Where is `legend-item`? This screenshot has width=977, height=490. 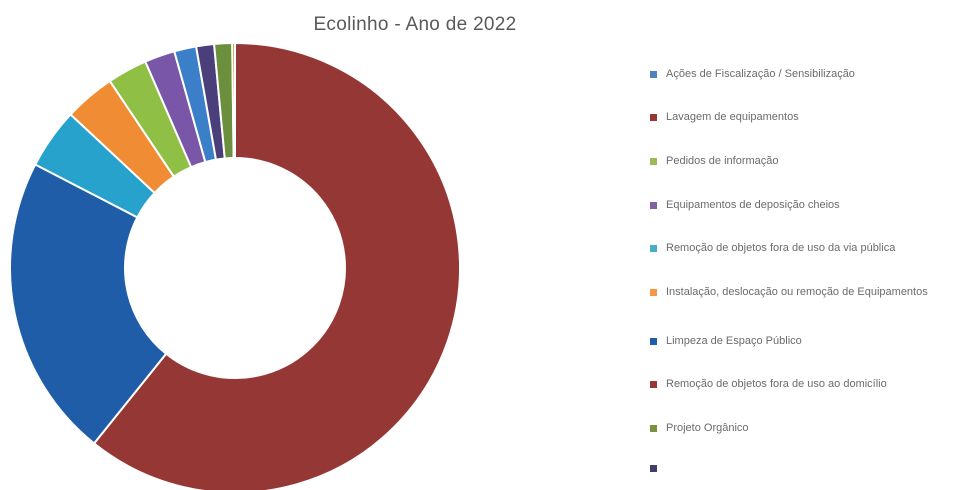 legend-item is located at coordinates (810, 468).